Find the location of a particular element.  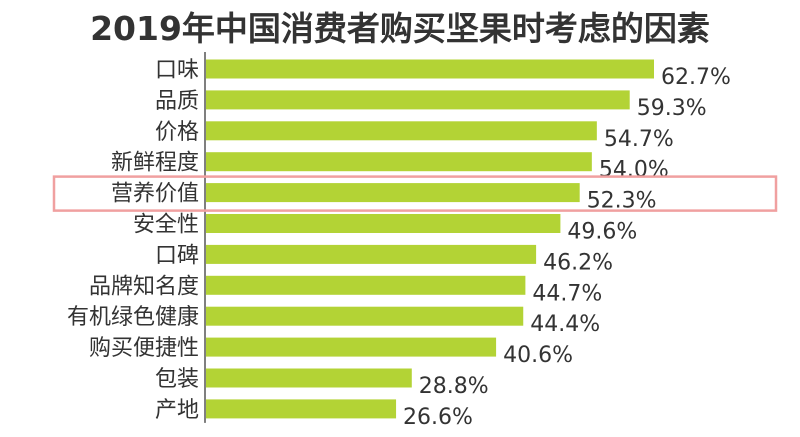

category-label: 新鲜程度 is located at coordinates (155, 163).